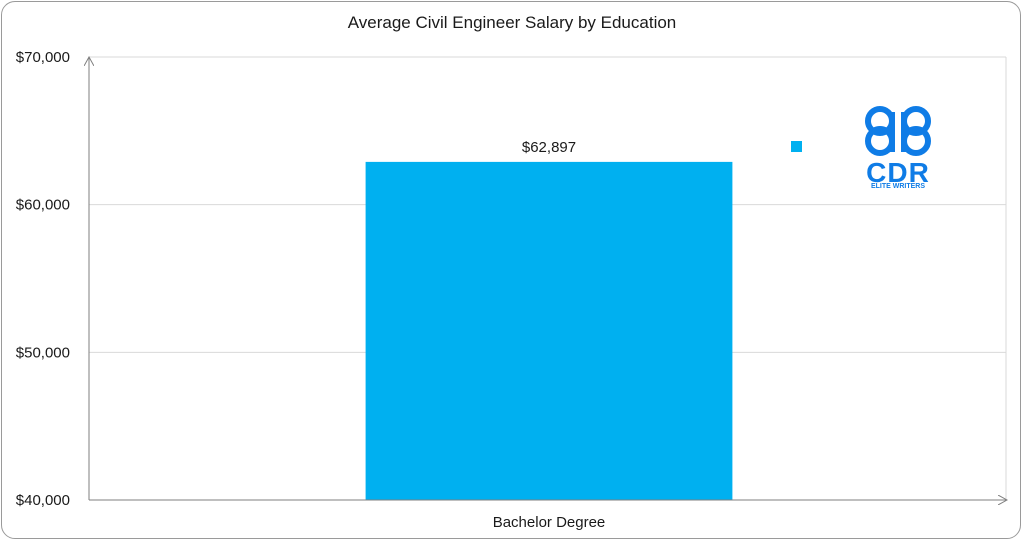 The height and width of the screenshot is (542, 1024). I want to click on y-tick-label: $60,000, so click(43, 205).